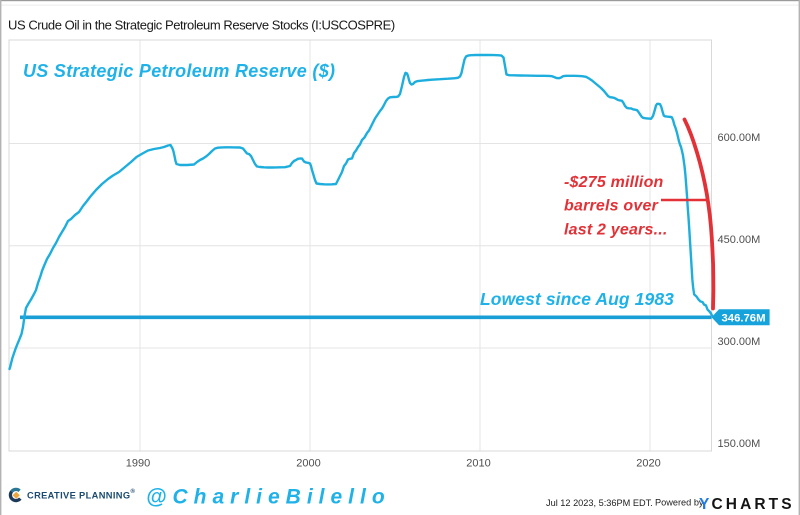 The image size is (800, 515). I want to click on svg-text: 300.00M, so click(739, 342).